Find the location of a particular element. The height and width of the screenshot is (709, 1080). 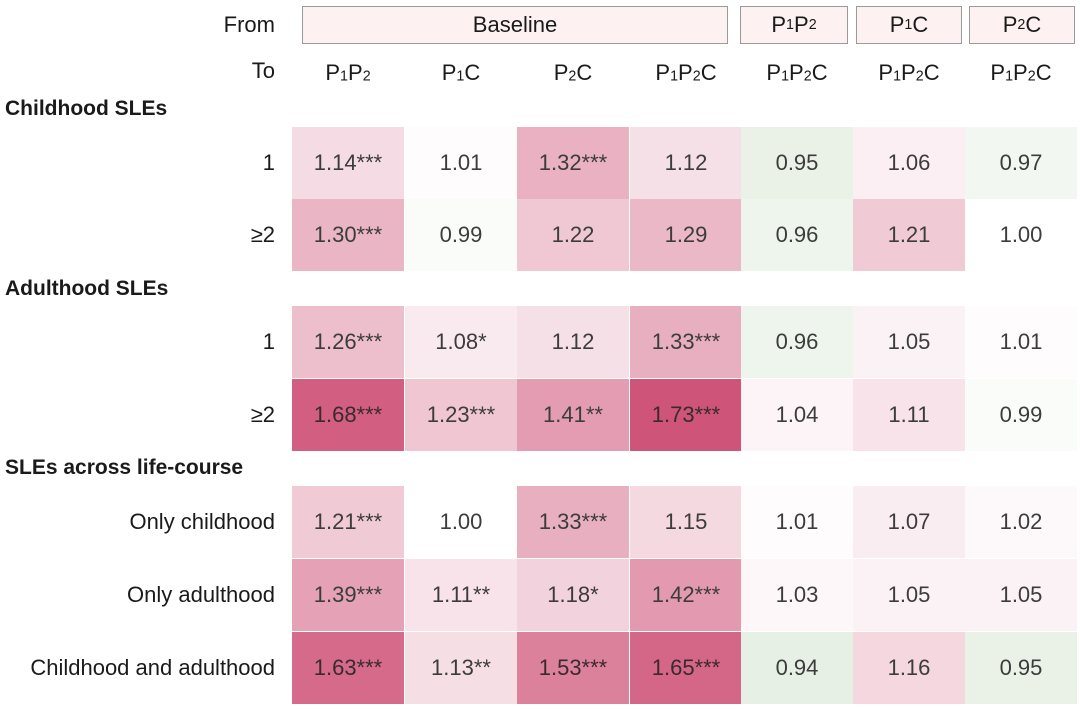

heatmap-cell: 1.16 is located at coordinates (909, 668).